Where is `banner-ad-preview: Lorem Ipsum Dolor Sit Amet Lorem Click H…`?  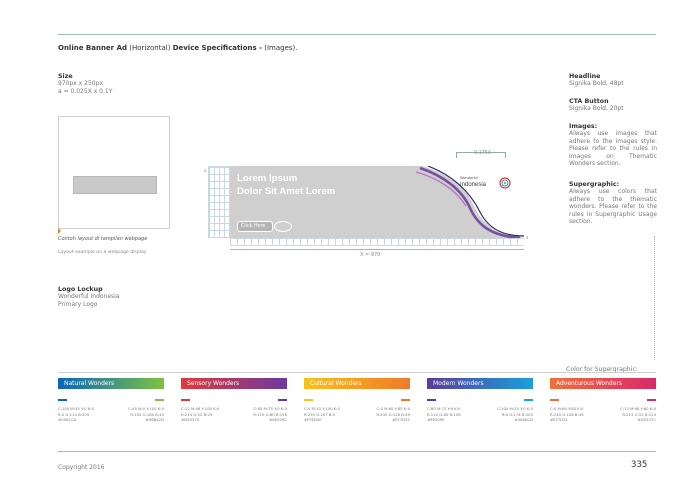
banner-ad-preview: Lorem Ipsum Dolor Sit Amet Lorem Click H… is located at coordinates (377, 202).